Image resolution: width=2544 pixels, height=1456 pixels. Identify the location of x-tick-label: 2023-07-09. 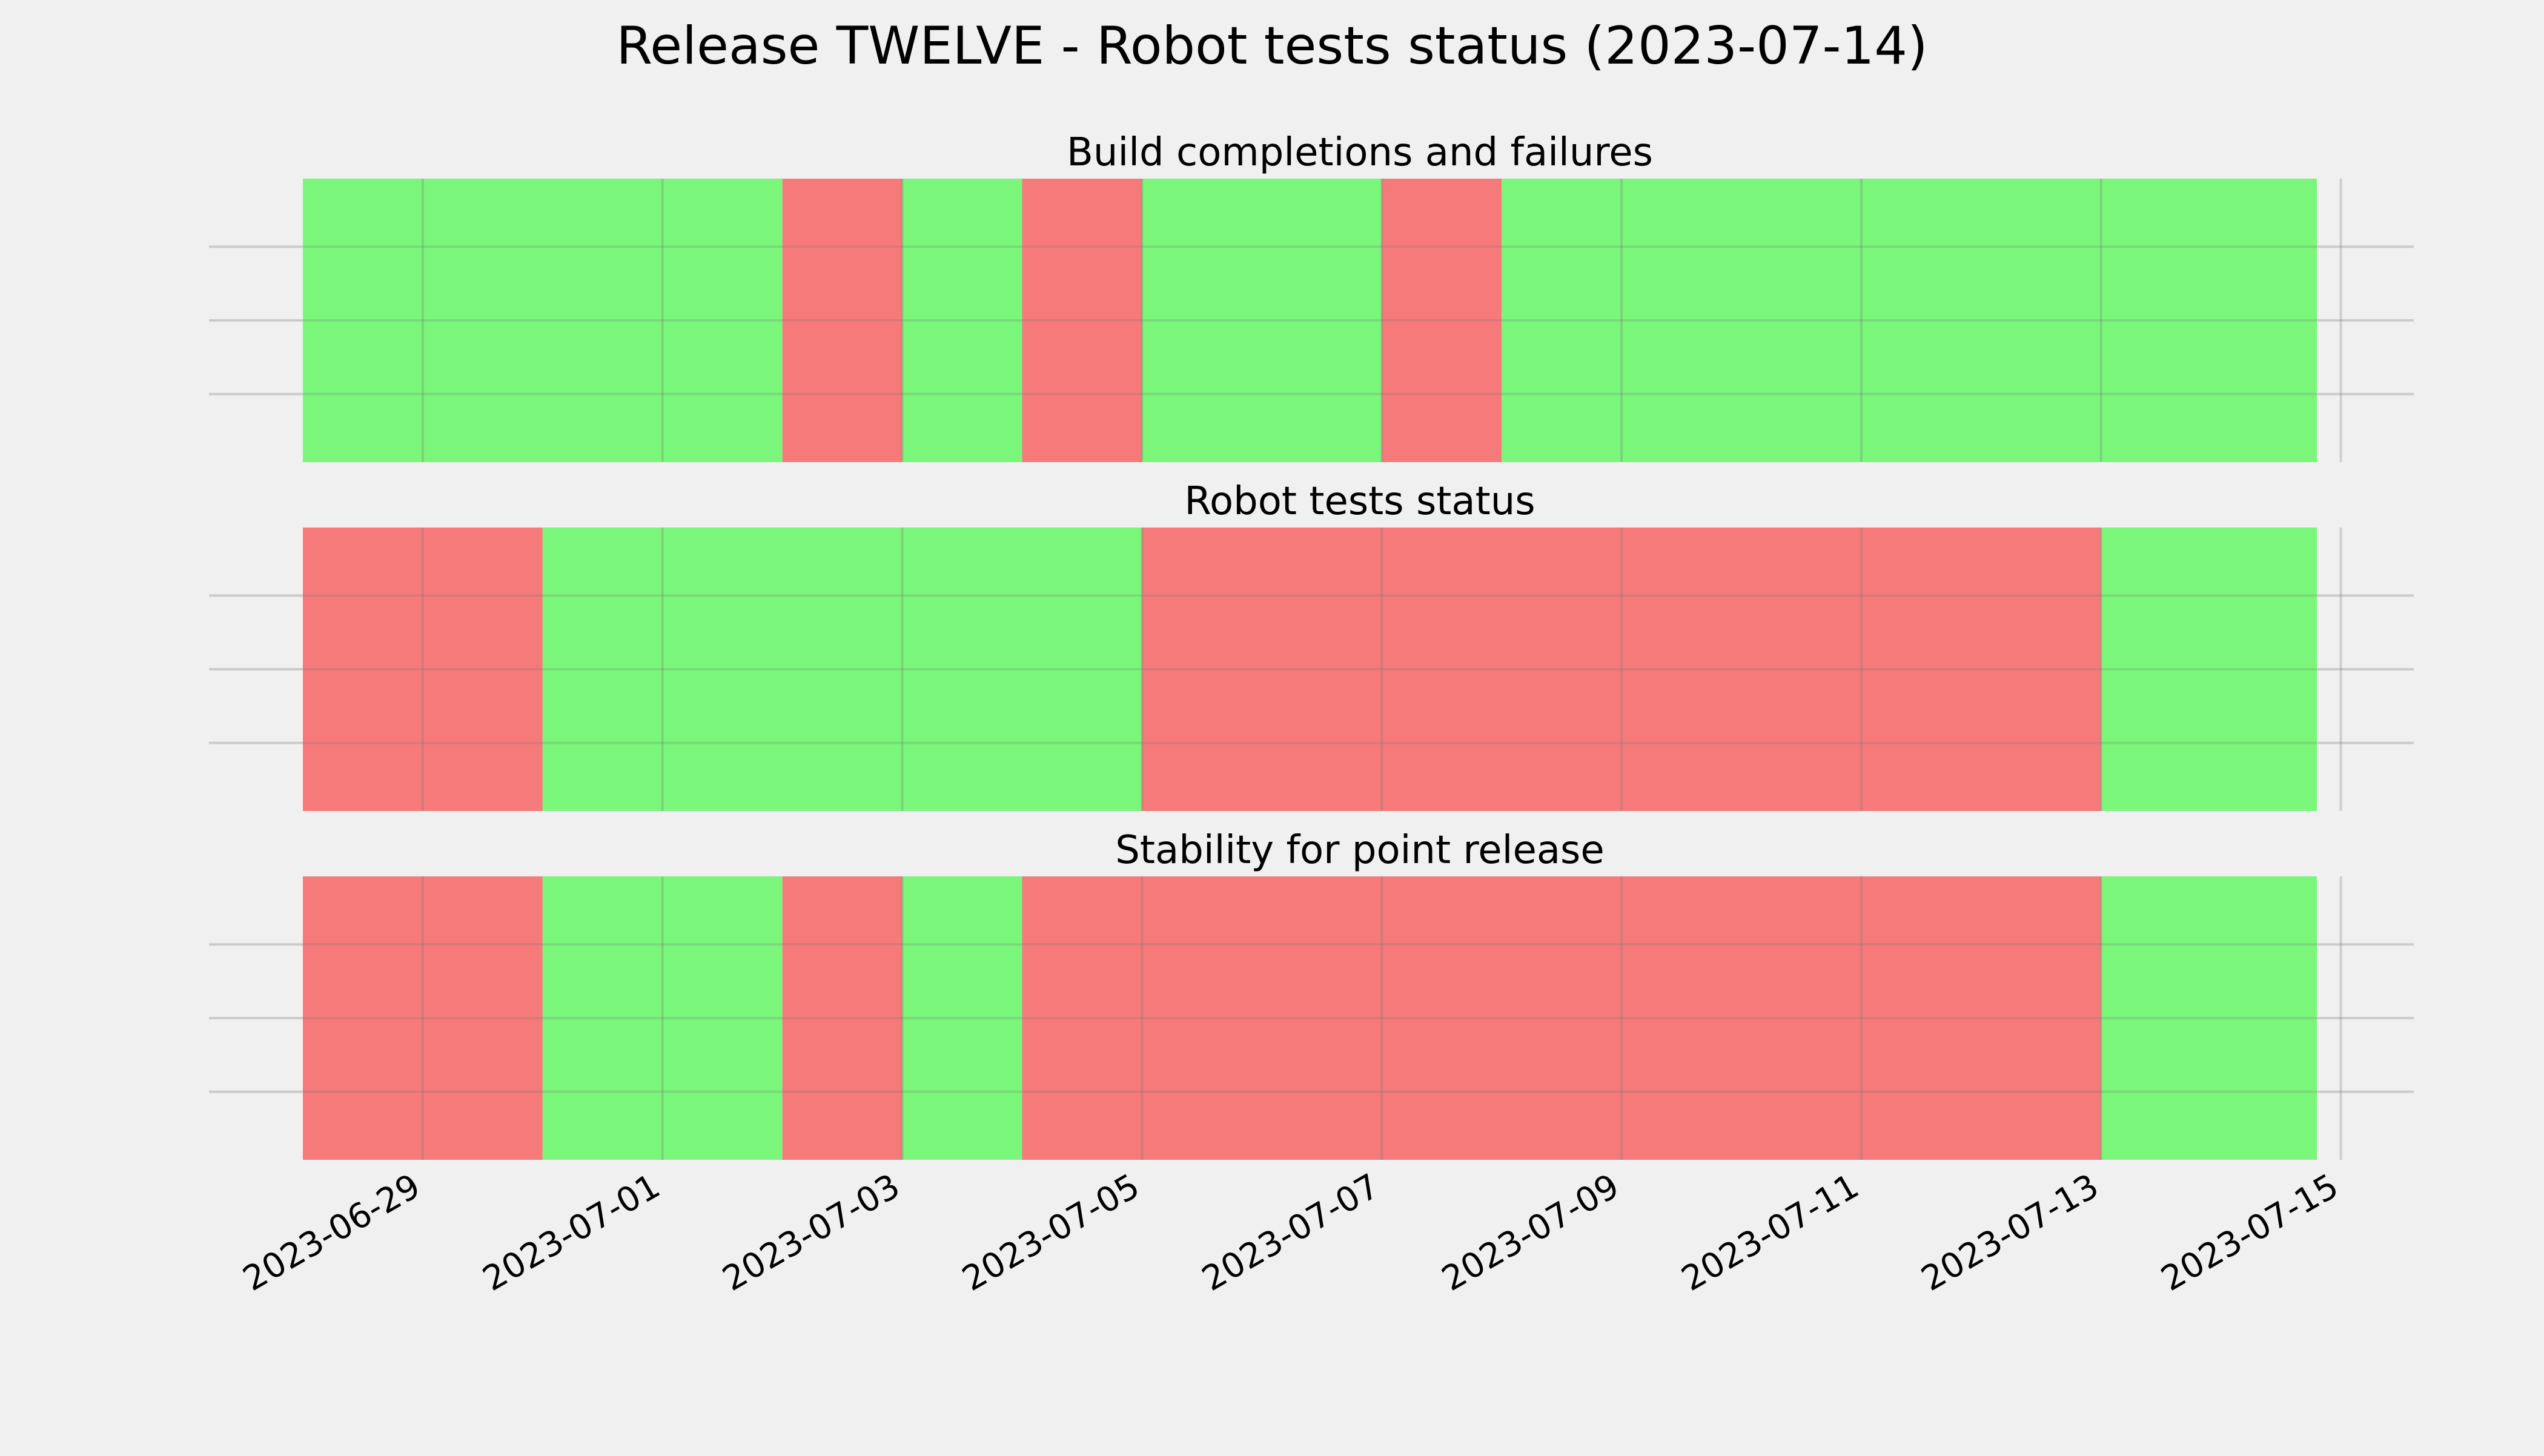
(1531, 1232).